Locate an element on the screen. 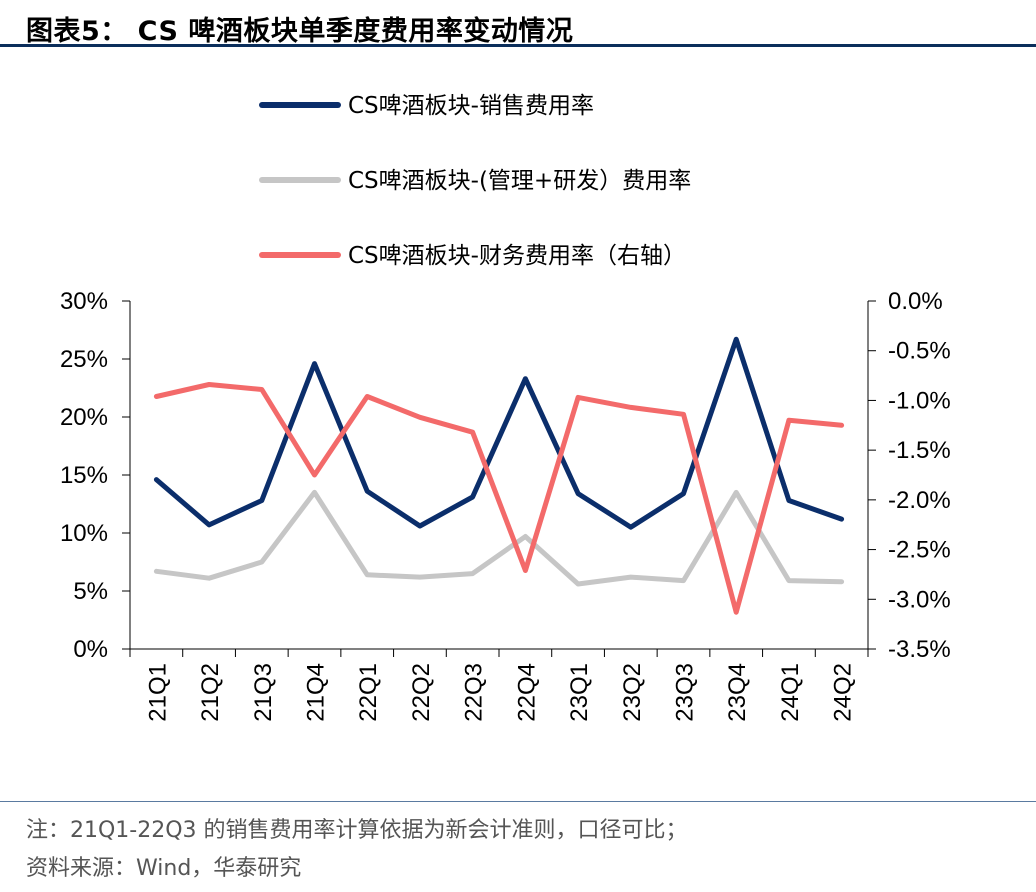 This screenshot has width=1036, height=892. footnote: 注：21Q1-22Q3 的销售费用率计算依据为新会计准则，口径可比； is located at coordinates (357, 830).